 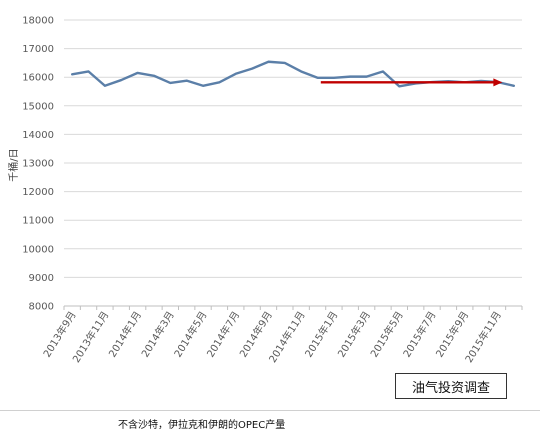 What do you see at coordinates (157, 334) in the screenshot?
I see `x-tick-label: 2014年3月` at bounding box center [157, 334].